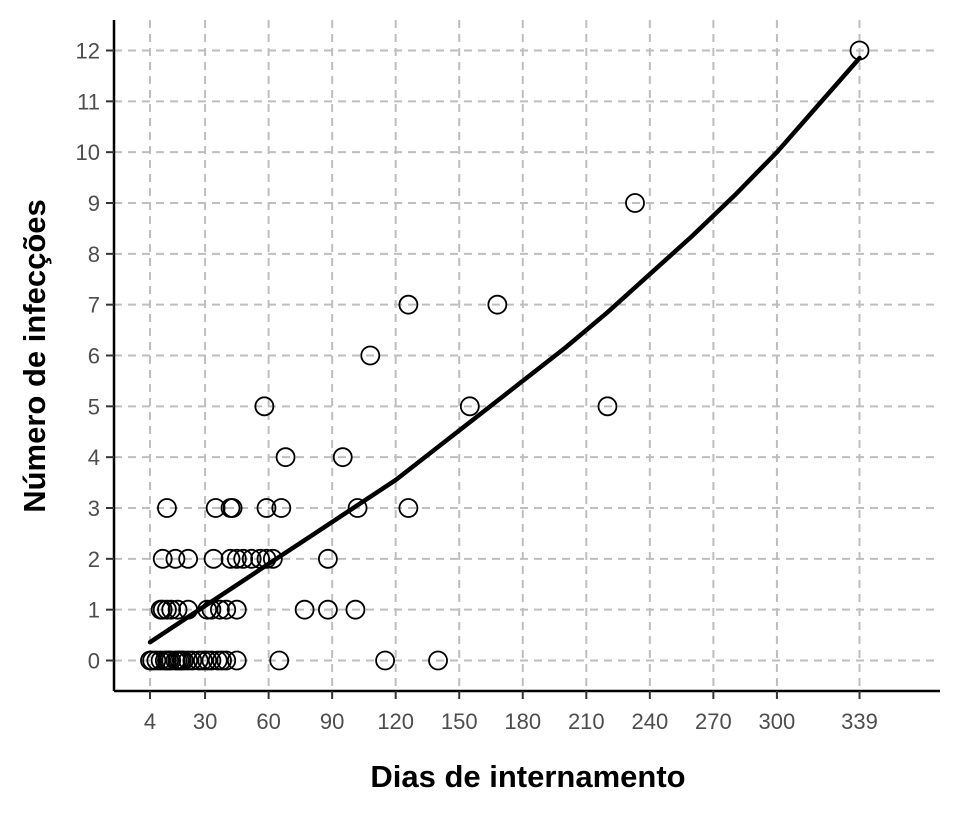 Image resolution: width=960 pixels, height=816 pixels. Describe the element at coordinates (88, 152) in the screenshot. I see `y-tick-label: 10` at that location.